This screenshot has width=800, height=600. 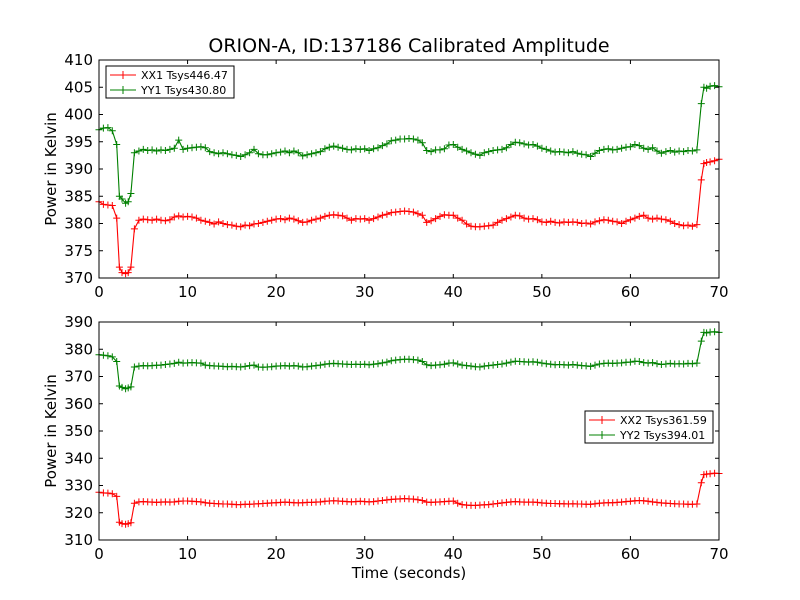 What do you see at coordinates (78, 60) in the screenshot?
I see `y-tick-label: 410` at bounding box center [78, 60].